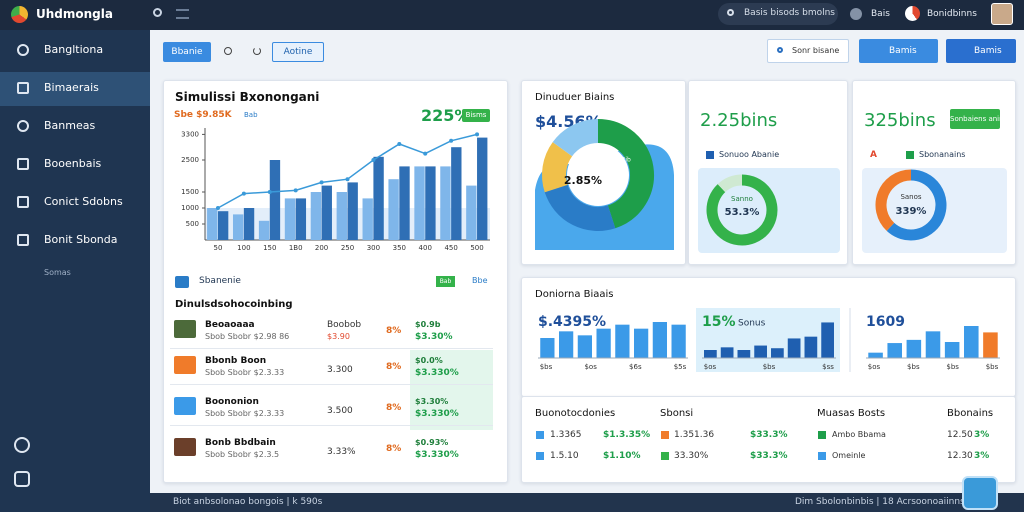 This screenshot has height=512, width=1024. What do you see at coordinates (432, 401) in the screenshot?
I see `row-right: $3.30%` at bounding box center [432, 401].